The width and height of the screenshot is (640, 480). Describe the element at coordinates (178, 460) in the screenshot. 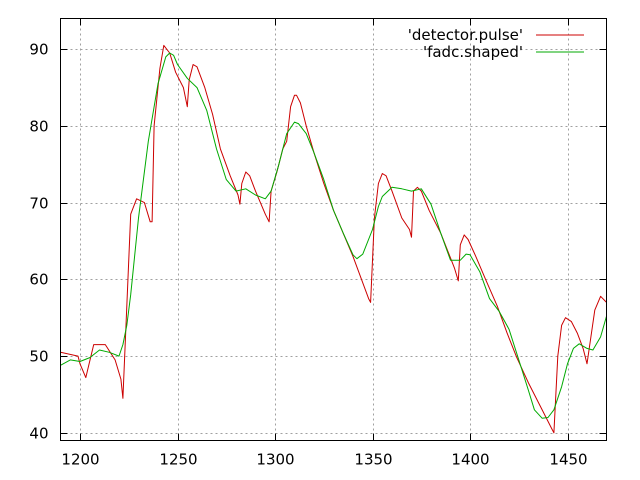

I see `x-tick-label: 1250` at that location.